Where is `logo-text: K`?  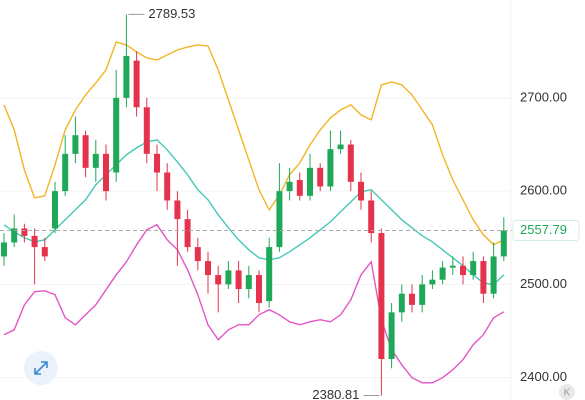 logo-text: K is located at coordinates (567, 393).